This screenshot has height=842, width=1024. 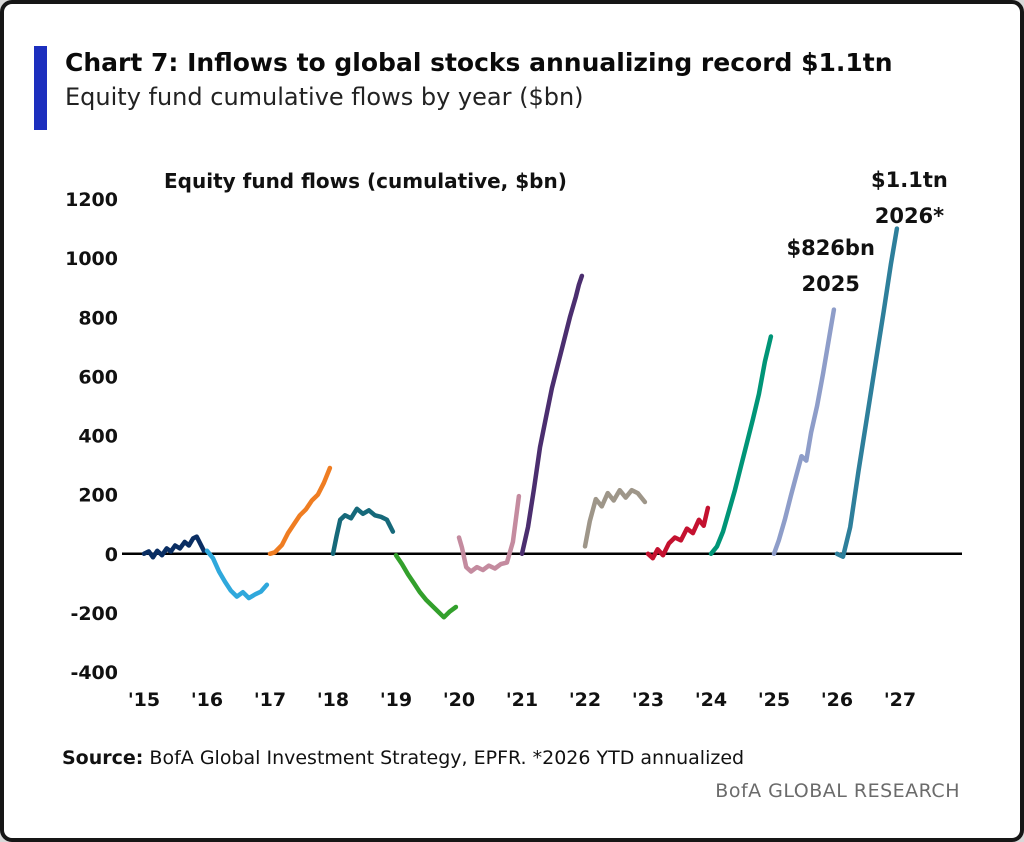 What do you see at coordinates (741, 445) in the screenshot?
I see `series-line-2024` at bounding box center [741, 445].